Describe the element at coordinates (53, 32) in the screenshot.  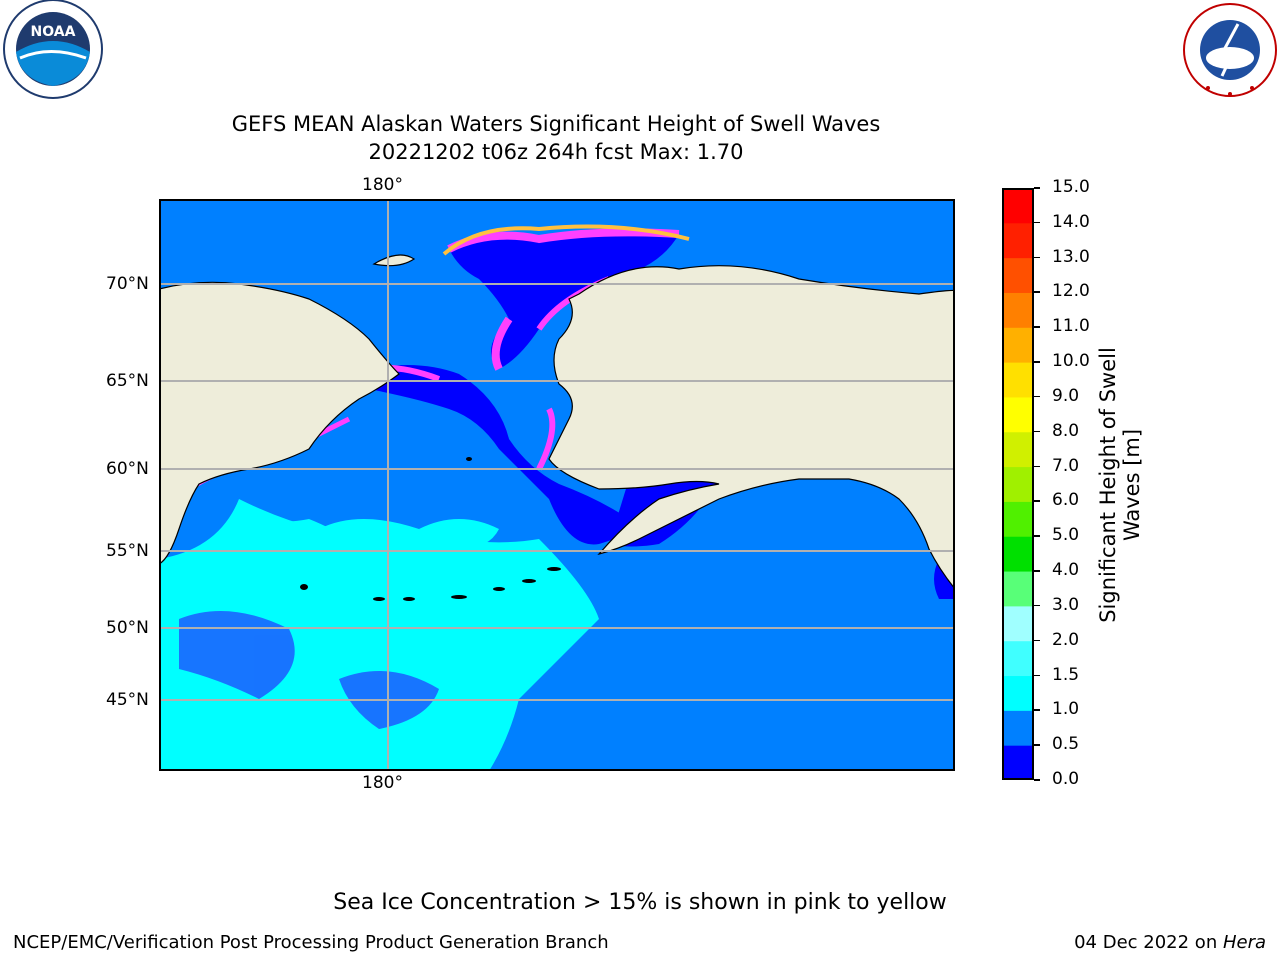
I see `noaa-logo-text: NOAA` at that location.